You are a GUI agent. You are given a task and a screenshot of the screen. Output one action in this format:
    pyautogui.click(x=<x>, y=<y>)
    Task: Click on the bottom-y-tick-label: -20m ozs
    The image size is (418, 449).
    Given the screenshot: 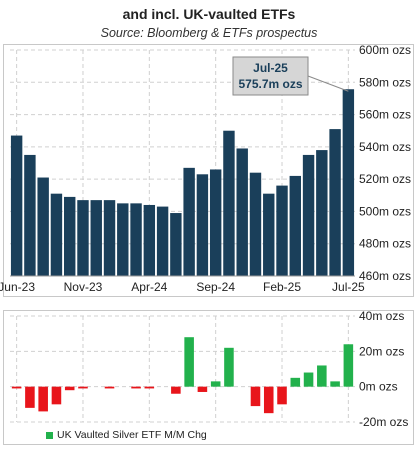 What is the action you would take?
    pyautogui.click(x=383, y=422)
    